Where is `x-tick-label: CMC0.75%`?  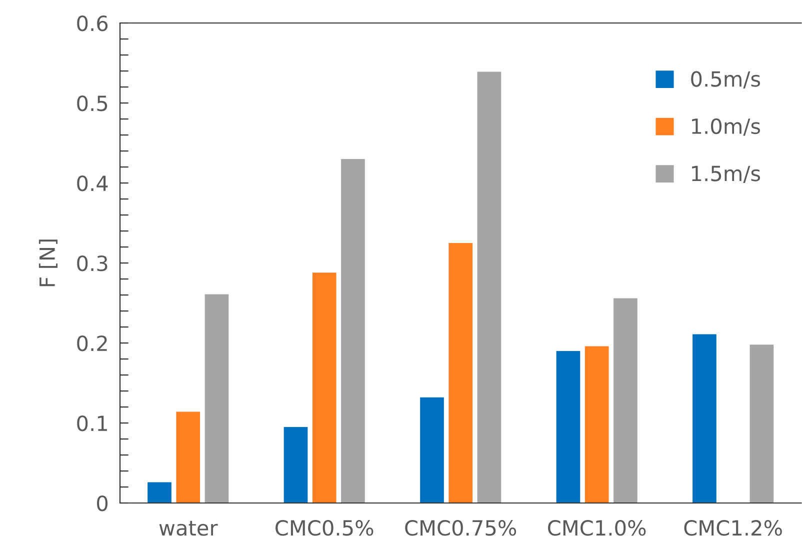 x-tick-label: CMC0.75% is located at coordinates (460, 528).